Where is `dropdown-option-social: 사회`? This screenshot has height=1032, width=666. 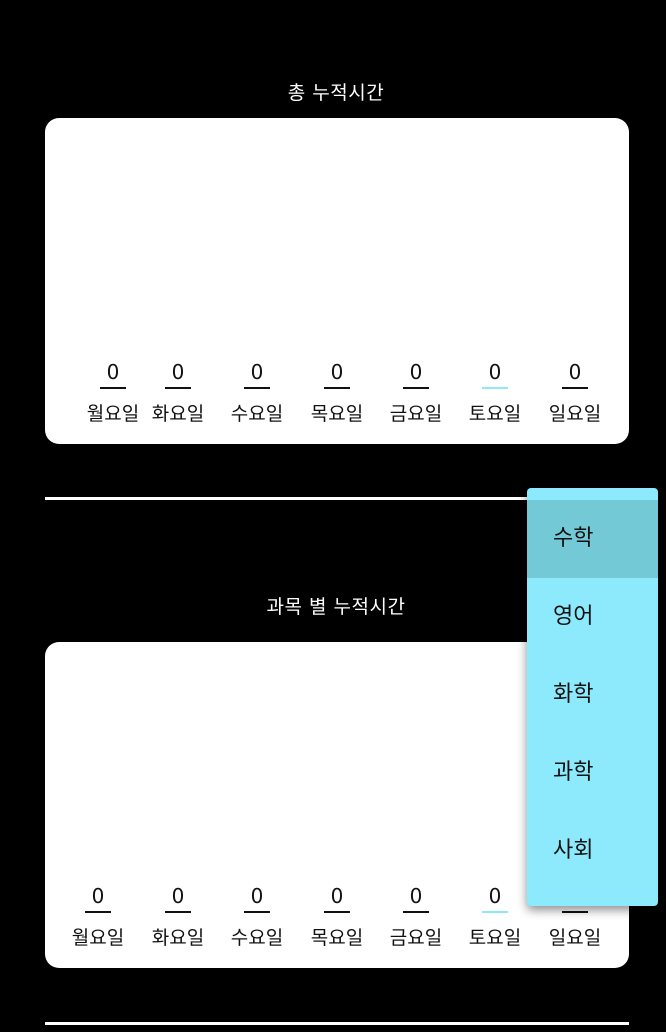
dropdown-option-social: 사회 is located at coordinates (573, 850).